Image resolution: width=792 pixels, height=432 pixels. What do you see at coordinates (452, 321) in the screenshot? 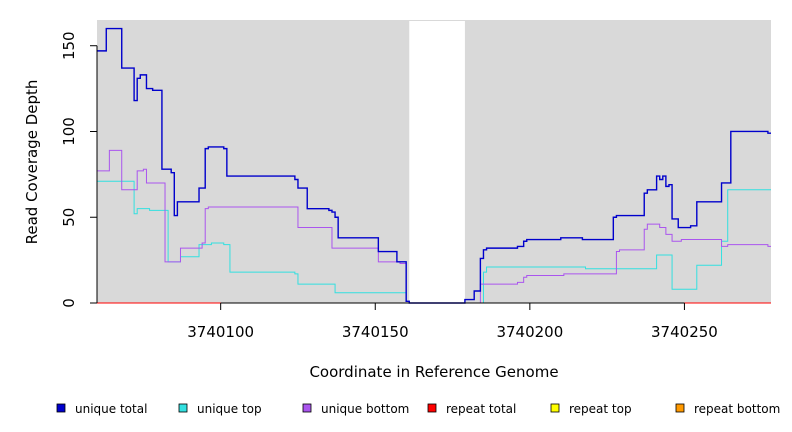
I see `x-axis: 3740100 3740150 3740200 3740250` at bounding box center [452, 321].